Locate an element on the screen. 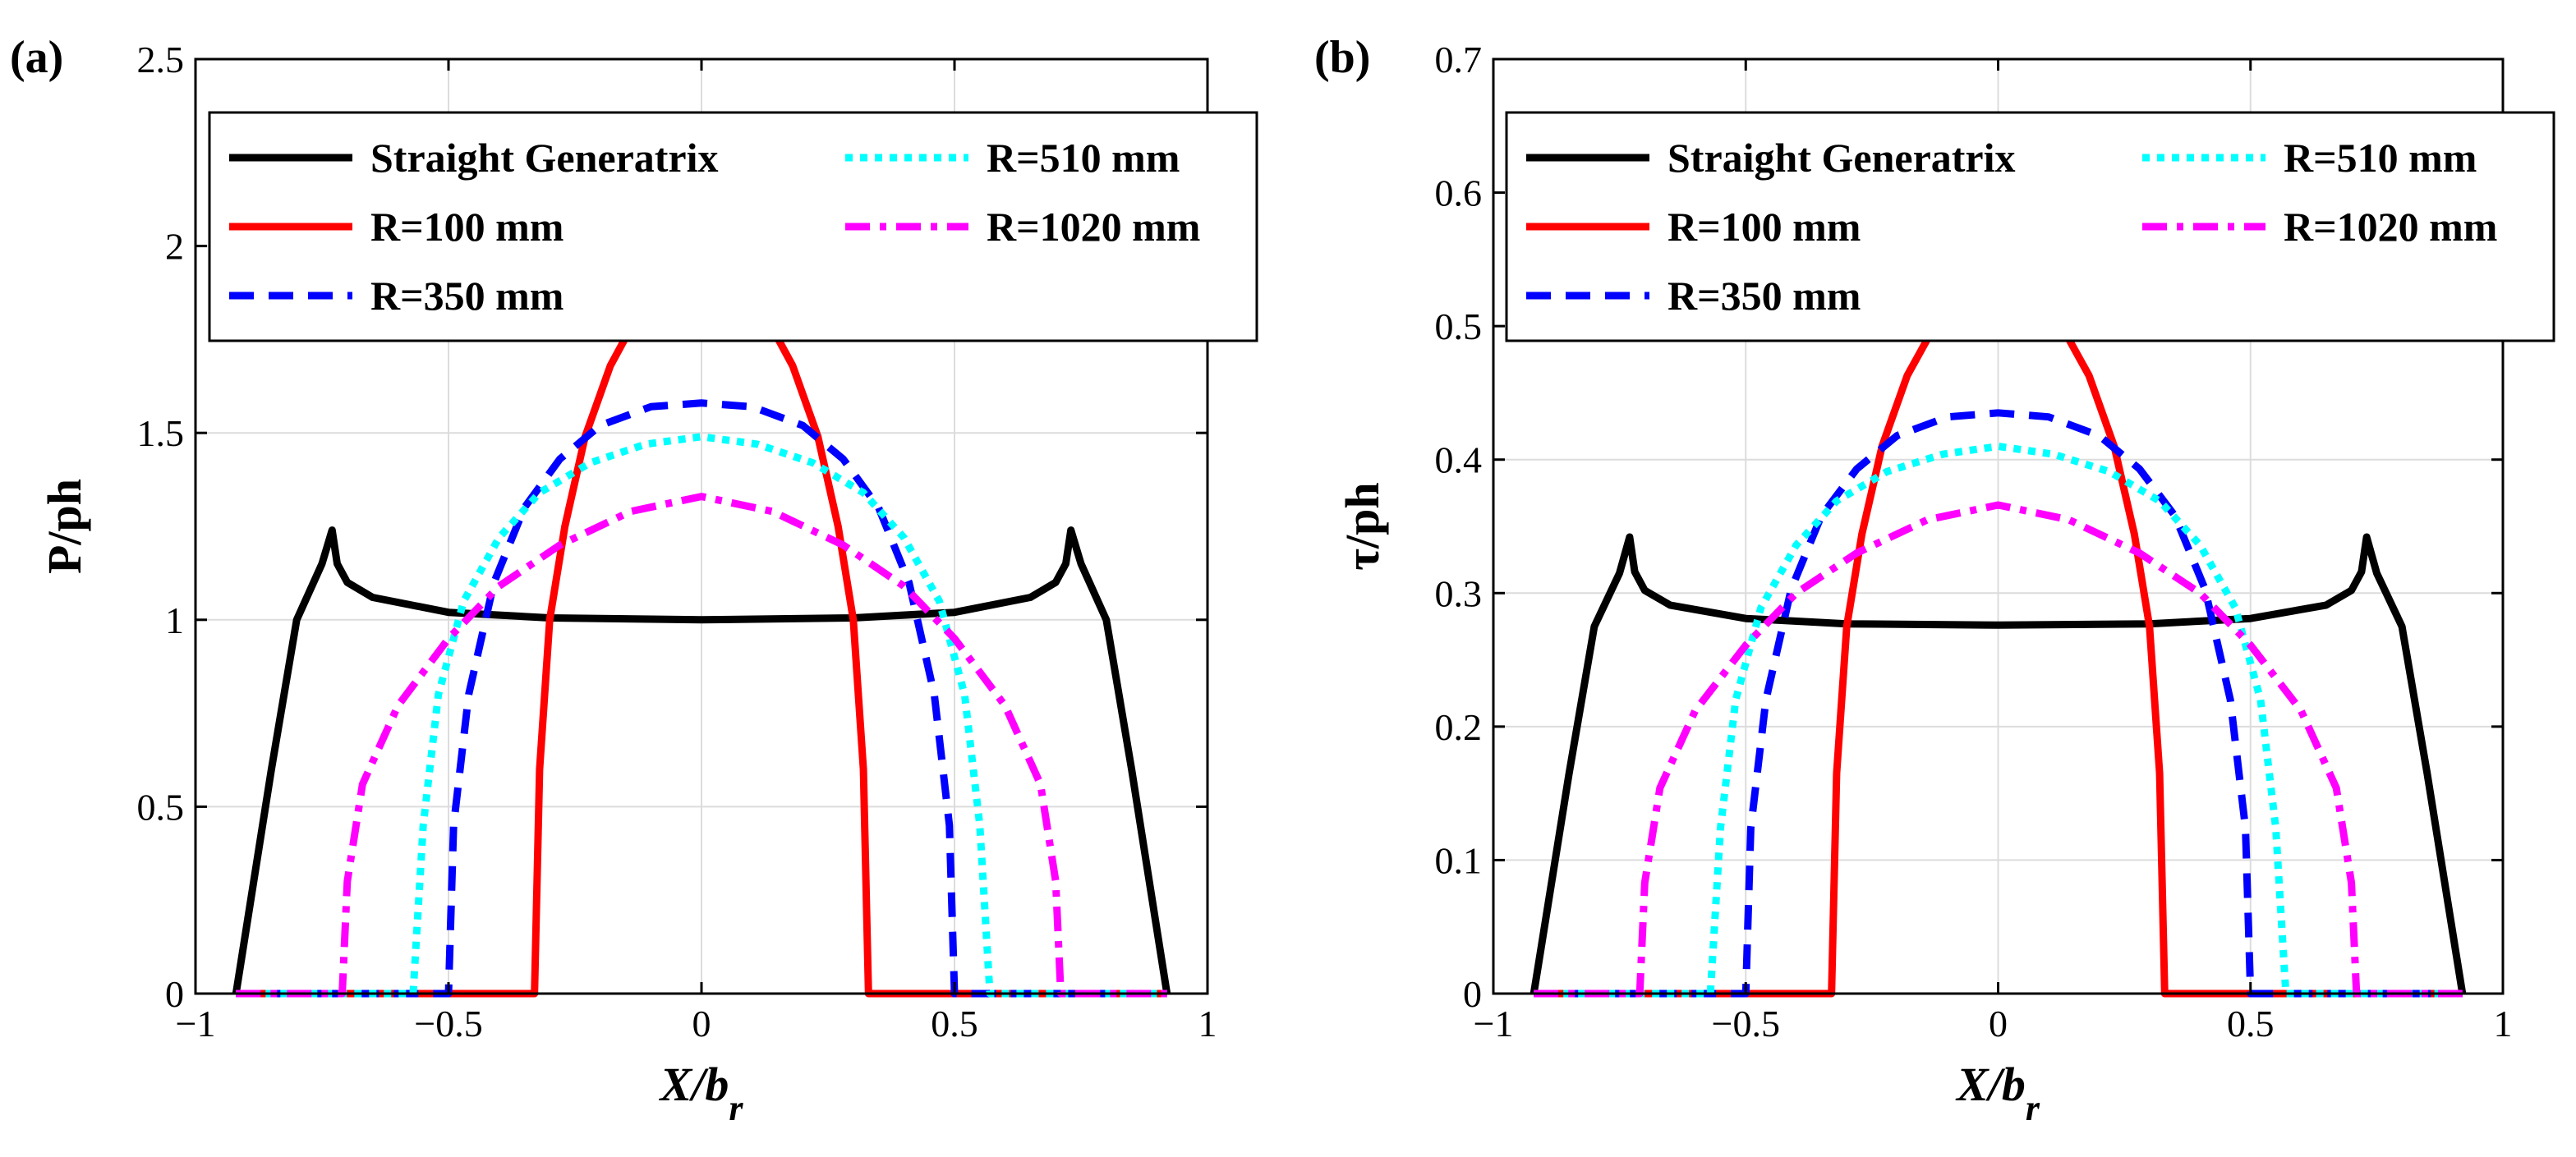 The image size is (2576, 1157). panel-label: (b) is located at coordinates (1342, 57).